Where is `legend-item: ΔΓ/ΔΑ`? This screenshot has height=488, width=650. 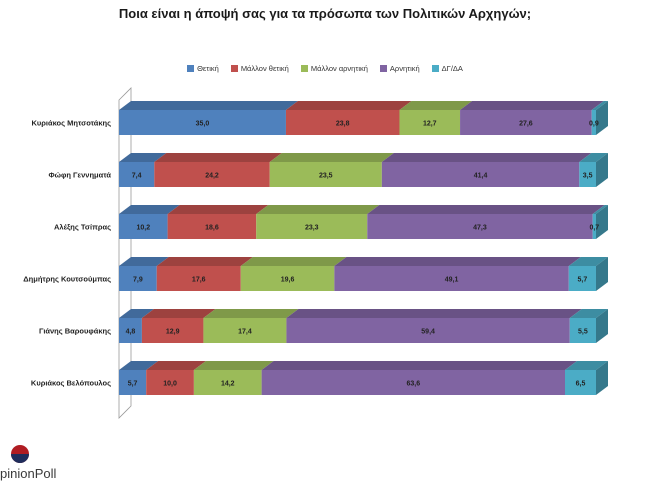
legend-item: ΔΓ/ΔΑ is located at coordinates (447, 68).